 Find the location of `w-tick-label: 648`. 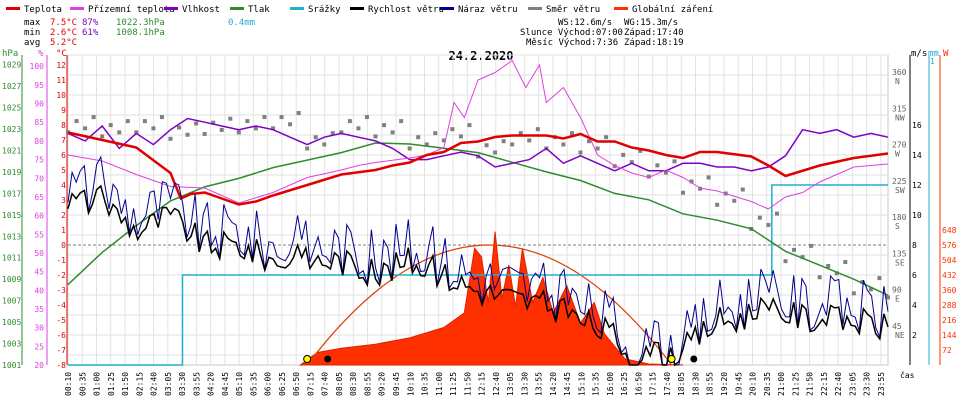

w-tick-label: 648 is located at coordinates (949, 230).